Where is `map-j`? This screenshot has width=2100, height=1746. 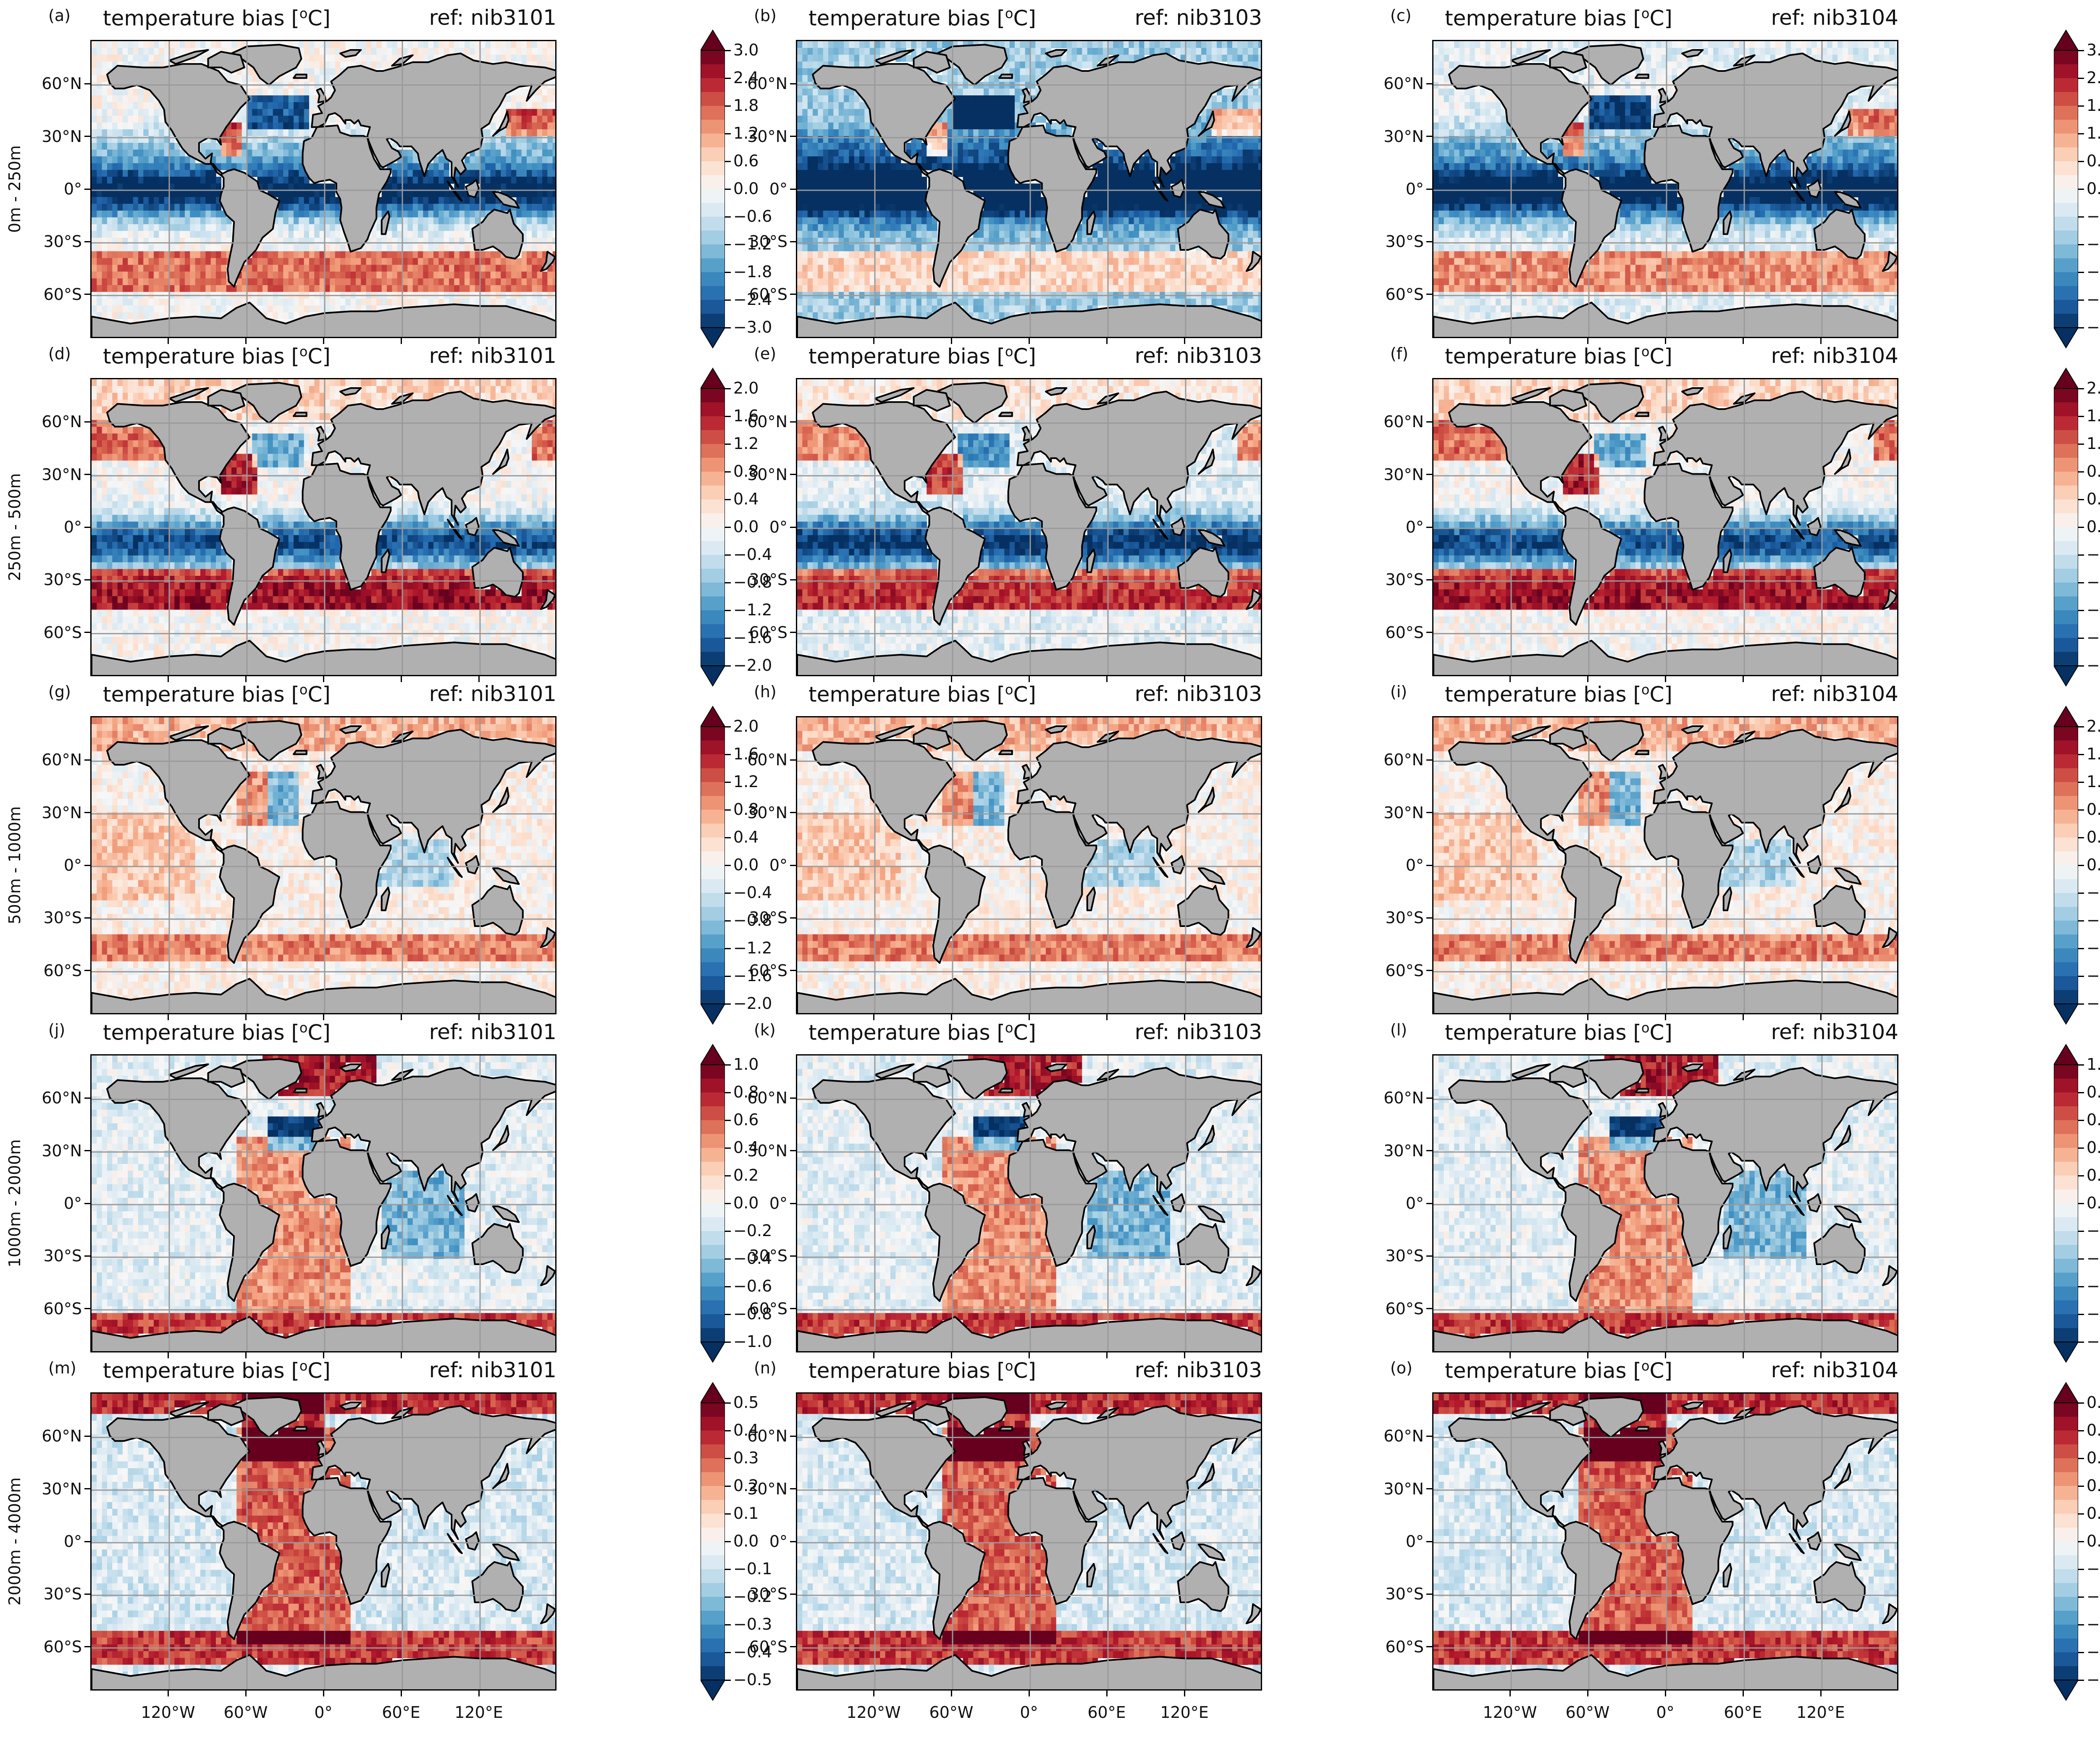 map-j is located at coordinates (323, 1203).